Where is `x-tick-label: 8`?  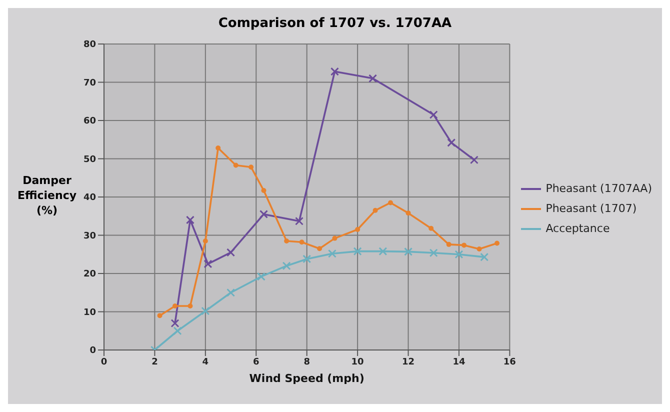 x-tick-label: 8 is located at coordinates (307, 362).